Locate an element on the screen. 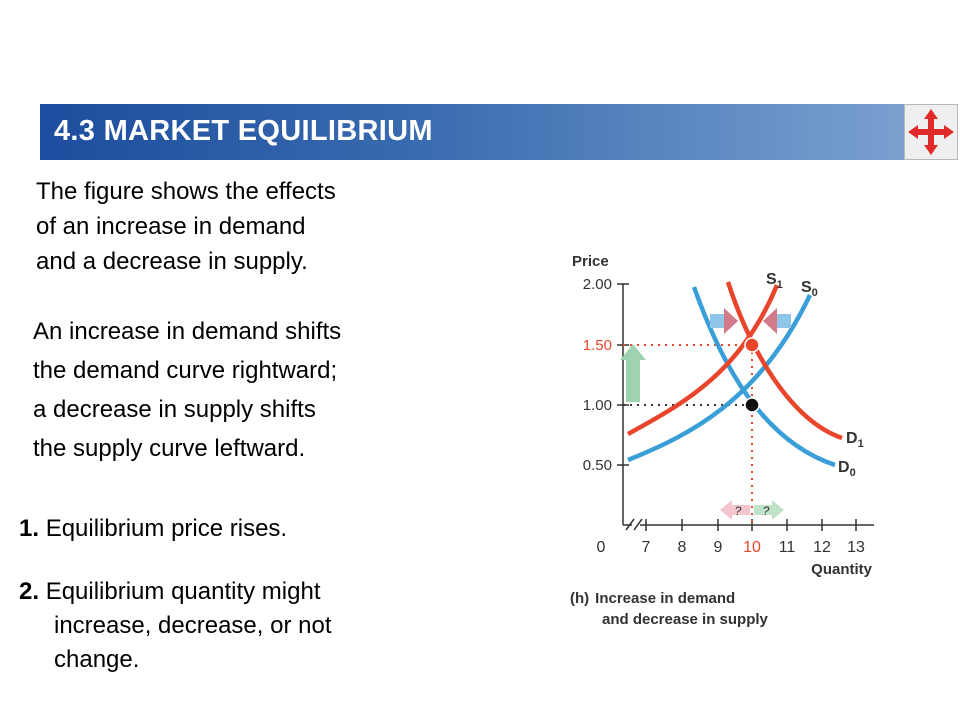  quantity-increase-arrow is located at coordinates (769, 510).